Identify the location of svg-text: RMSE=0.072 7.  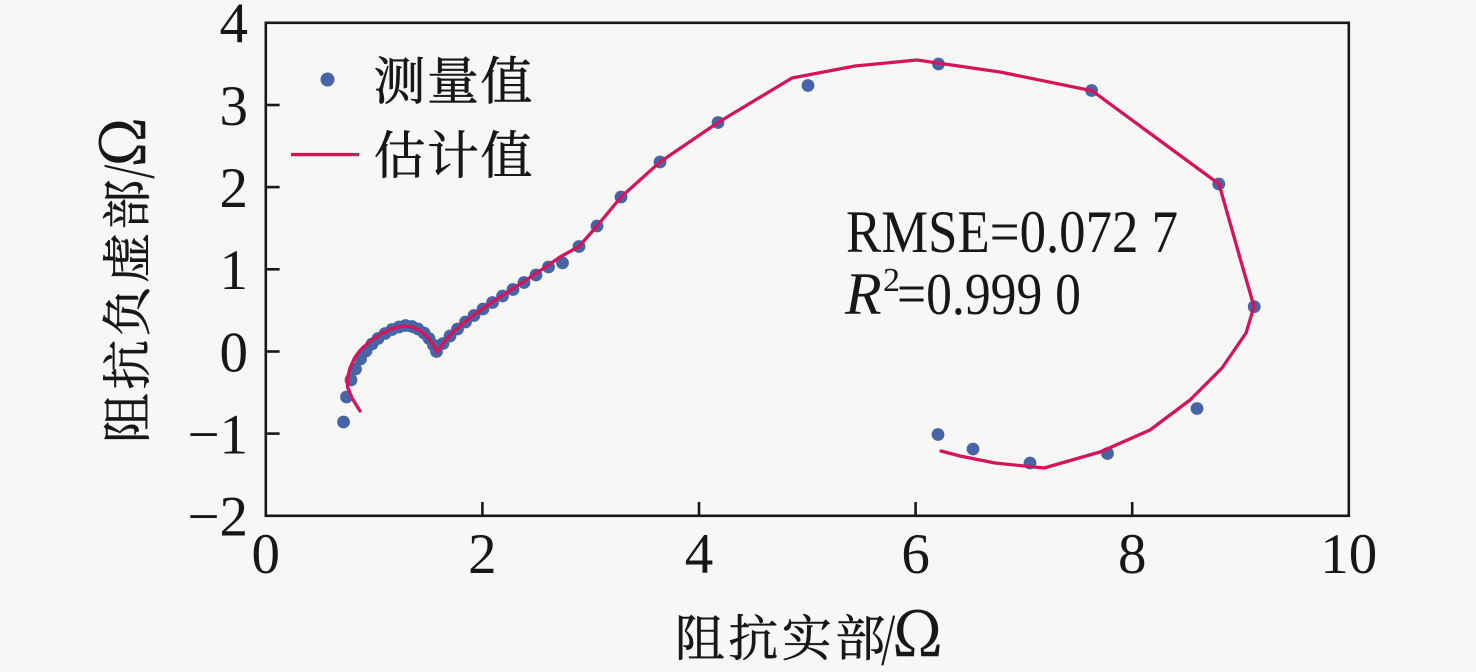
(1012, 232).